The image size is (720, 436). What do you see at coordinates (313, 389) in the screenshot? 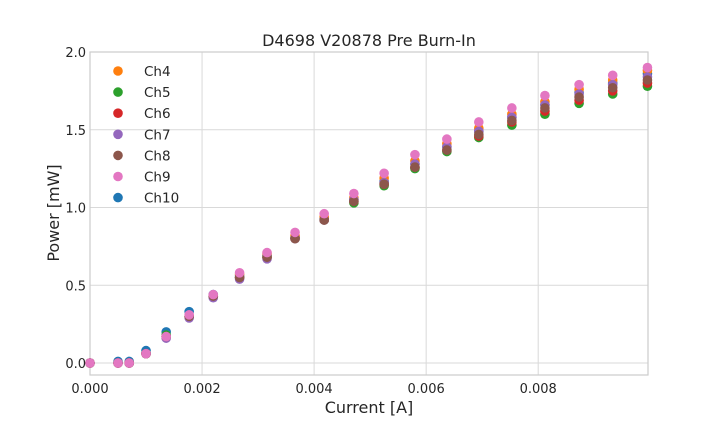
I see `x-tick-label: 0.004` at bounding box center [313, 389].